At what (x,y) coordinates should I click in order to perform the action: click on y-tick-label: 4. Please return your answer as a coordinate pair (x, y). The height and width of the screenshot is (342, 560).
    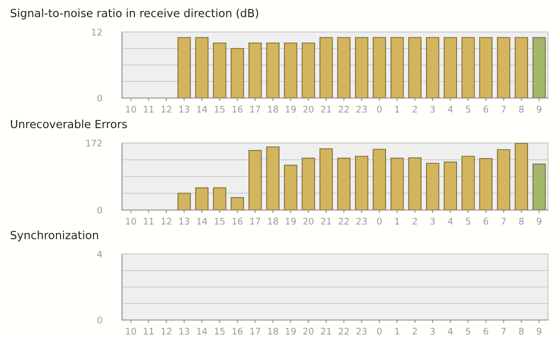
    Looking at the image, I should click on (99, 254).